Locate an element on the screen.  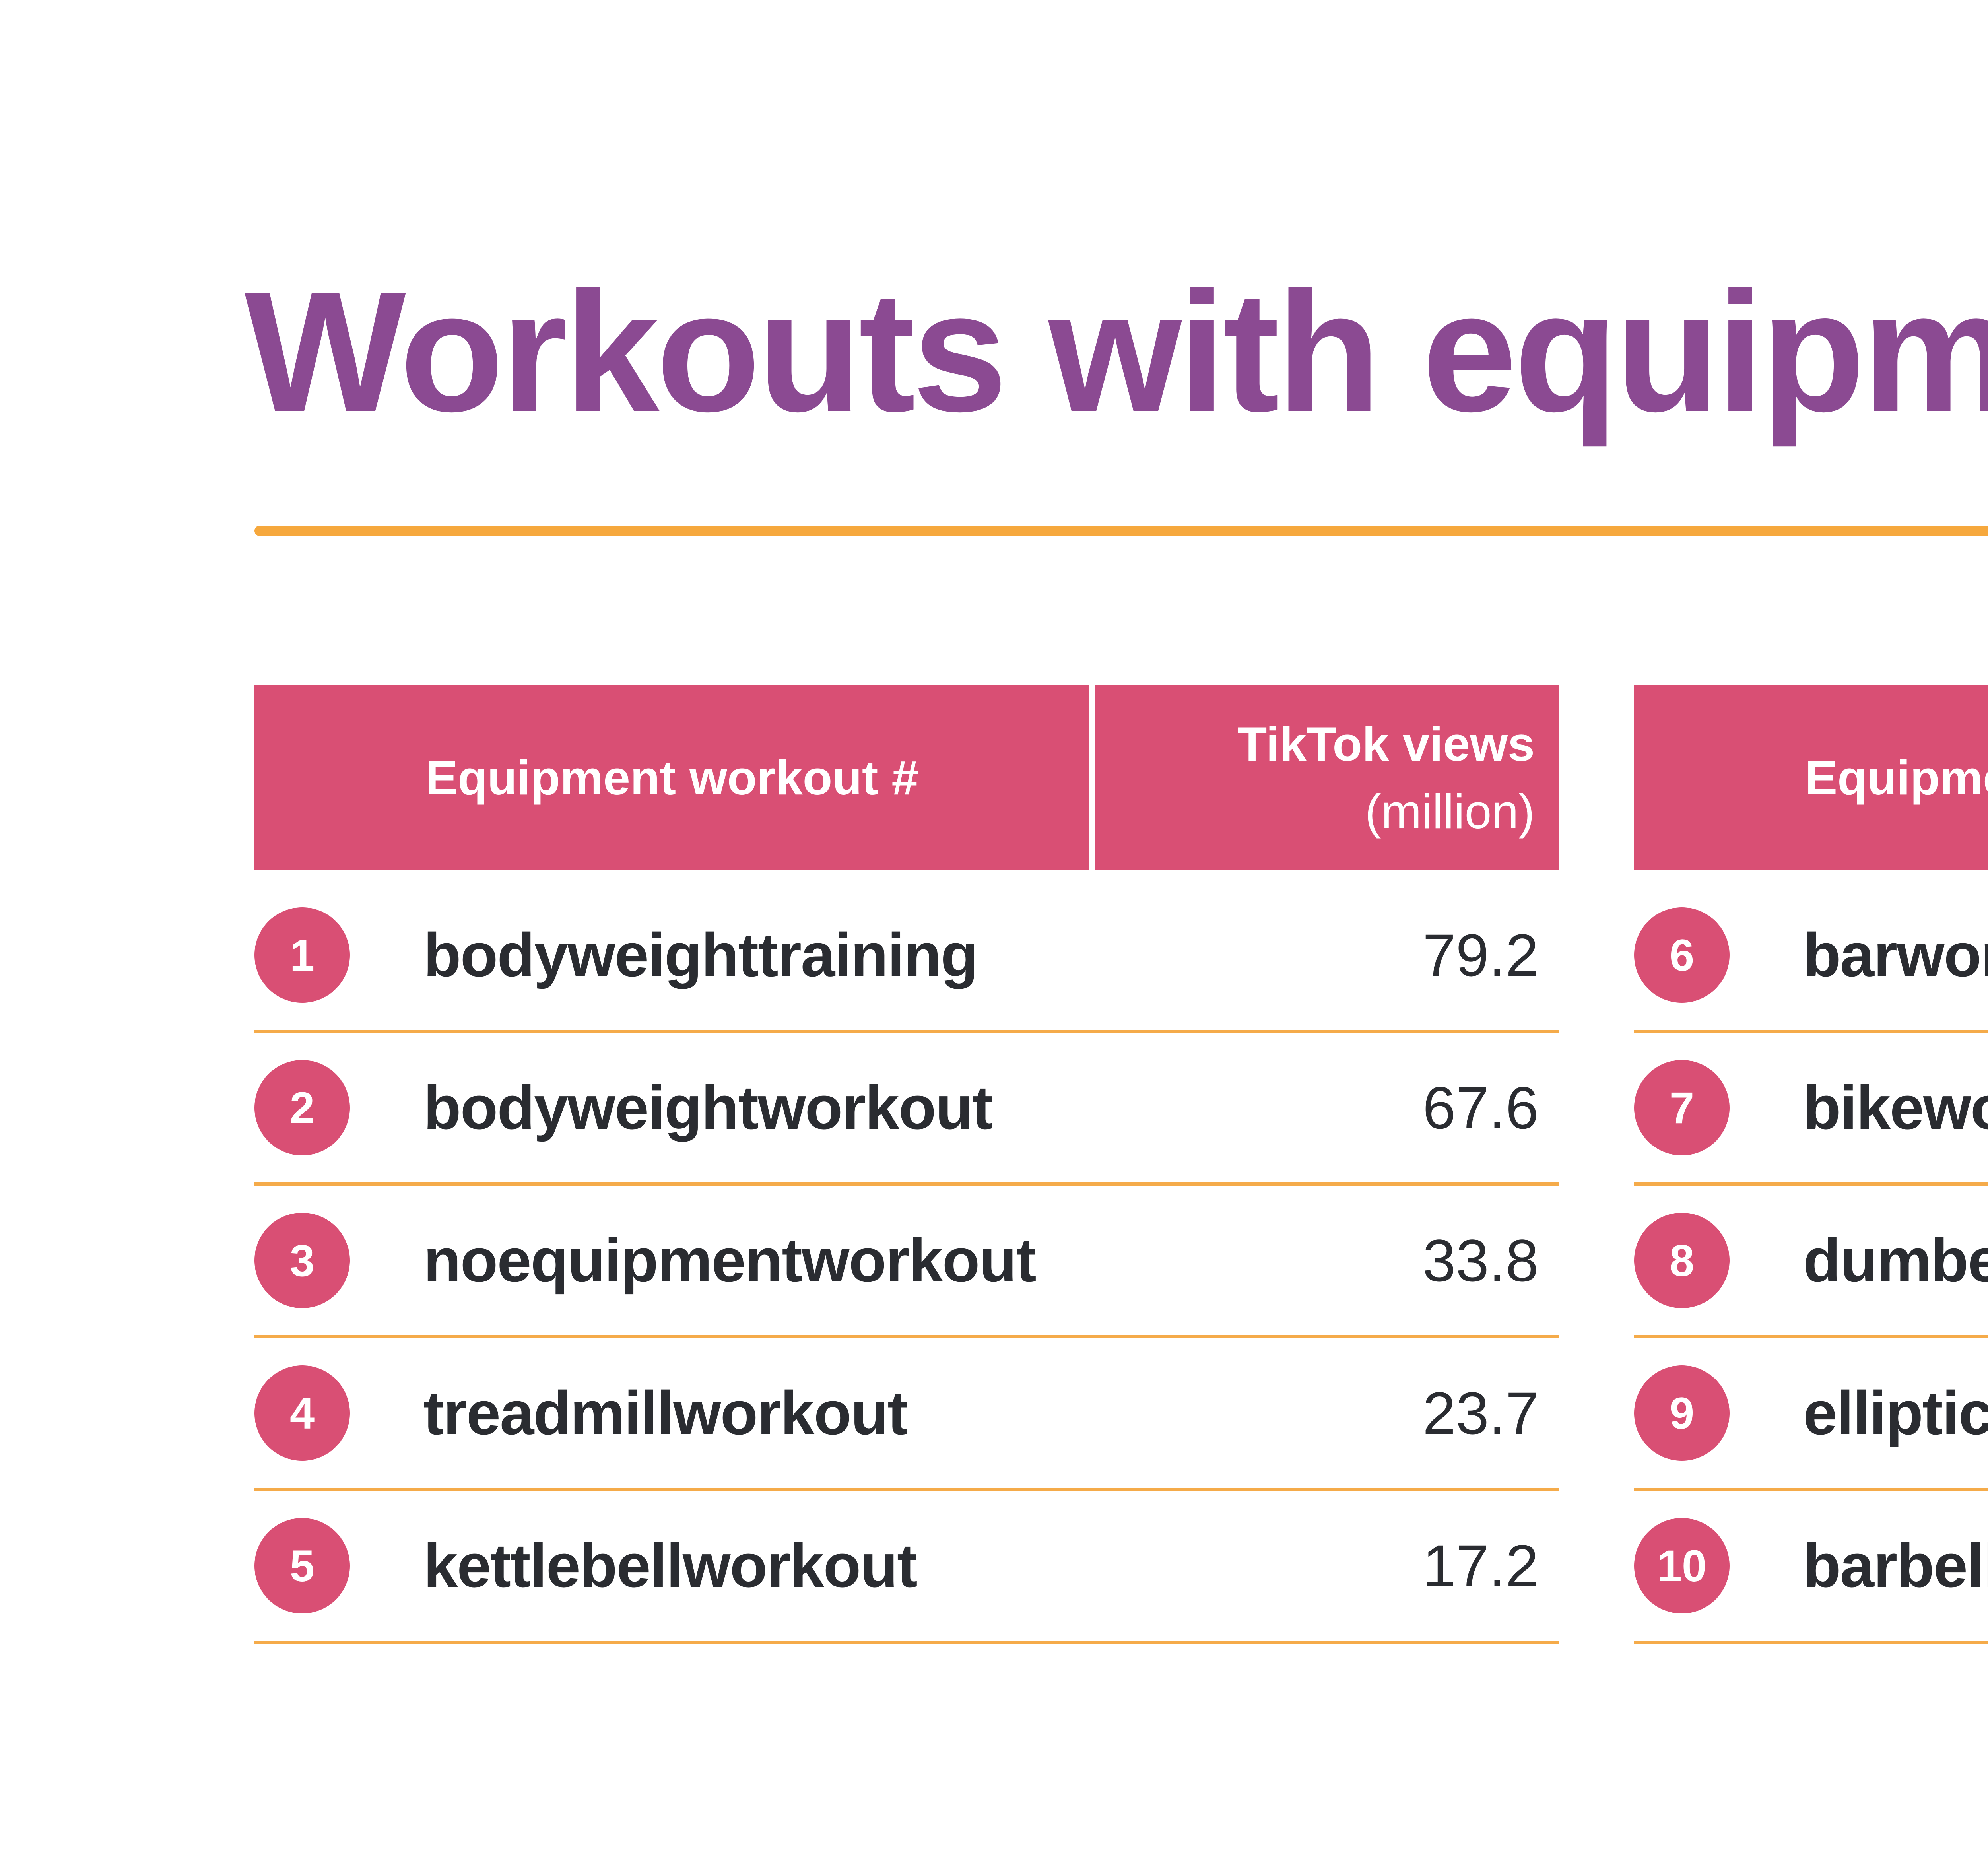
table-row: 7bikeworkout4.0 is located at coordinates (1811, 1109).